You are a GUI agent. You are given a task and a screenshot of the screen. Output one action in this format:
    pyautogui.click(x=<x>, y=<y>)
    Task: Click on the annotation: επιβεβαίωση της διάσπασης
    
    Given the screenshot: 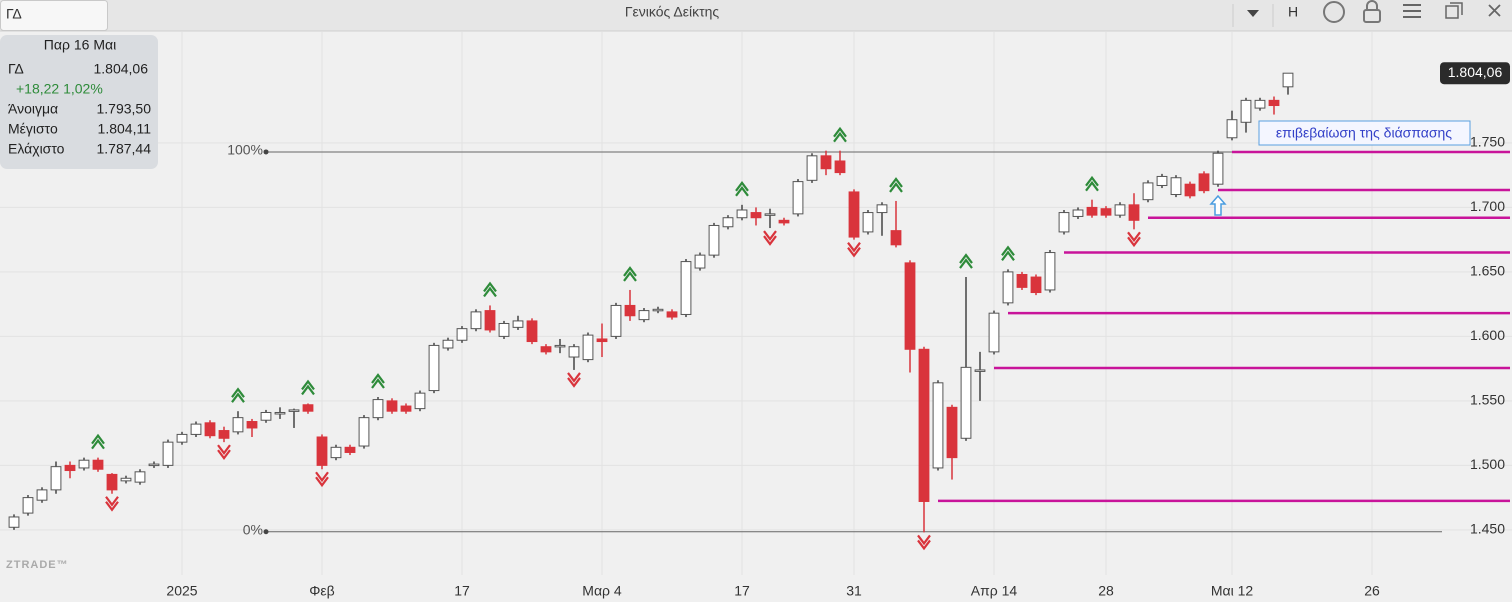 What is the action you would take?
    pyautogui.click(x=1364, y=133)
    